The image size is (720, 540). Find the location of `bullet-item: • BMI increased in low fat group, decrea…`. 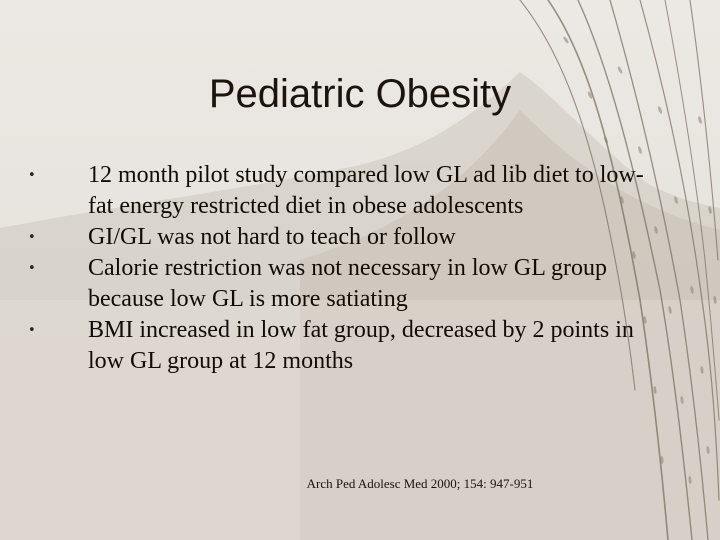

bullet-item: • BMI increased in low fat group, decrea… is located at coordinates (334, 346).